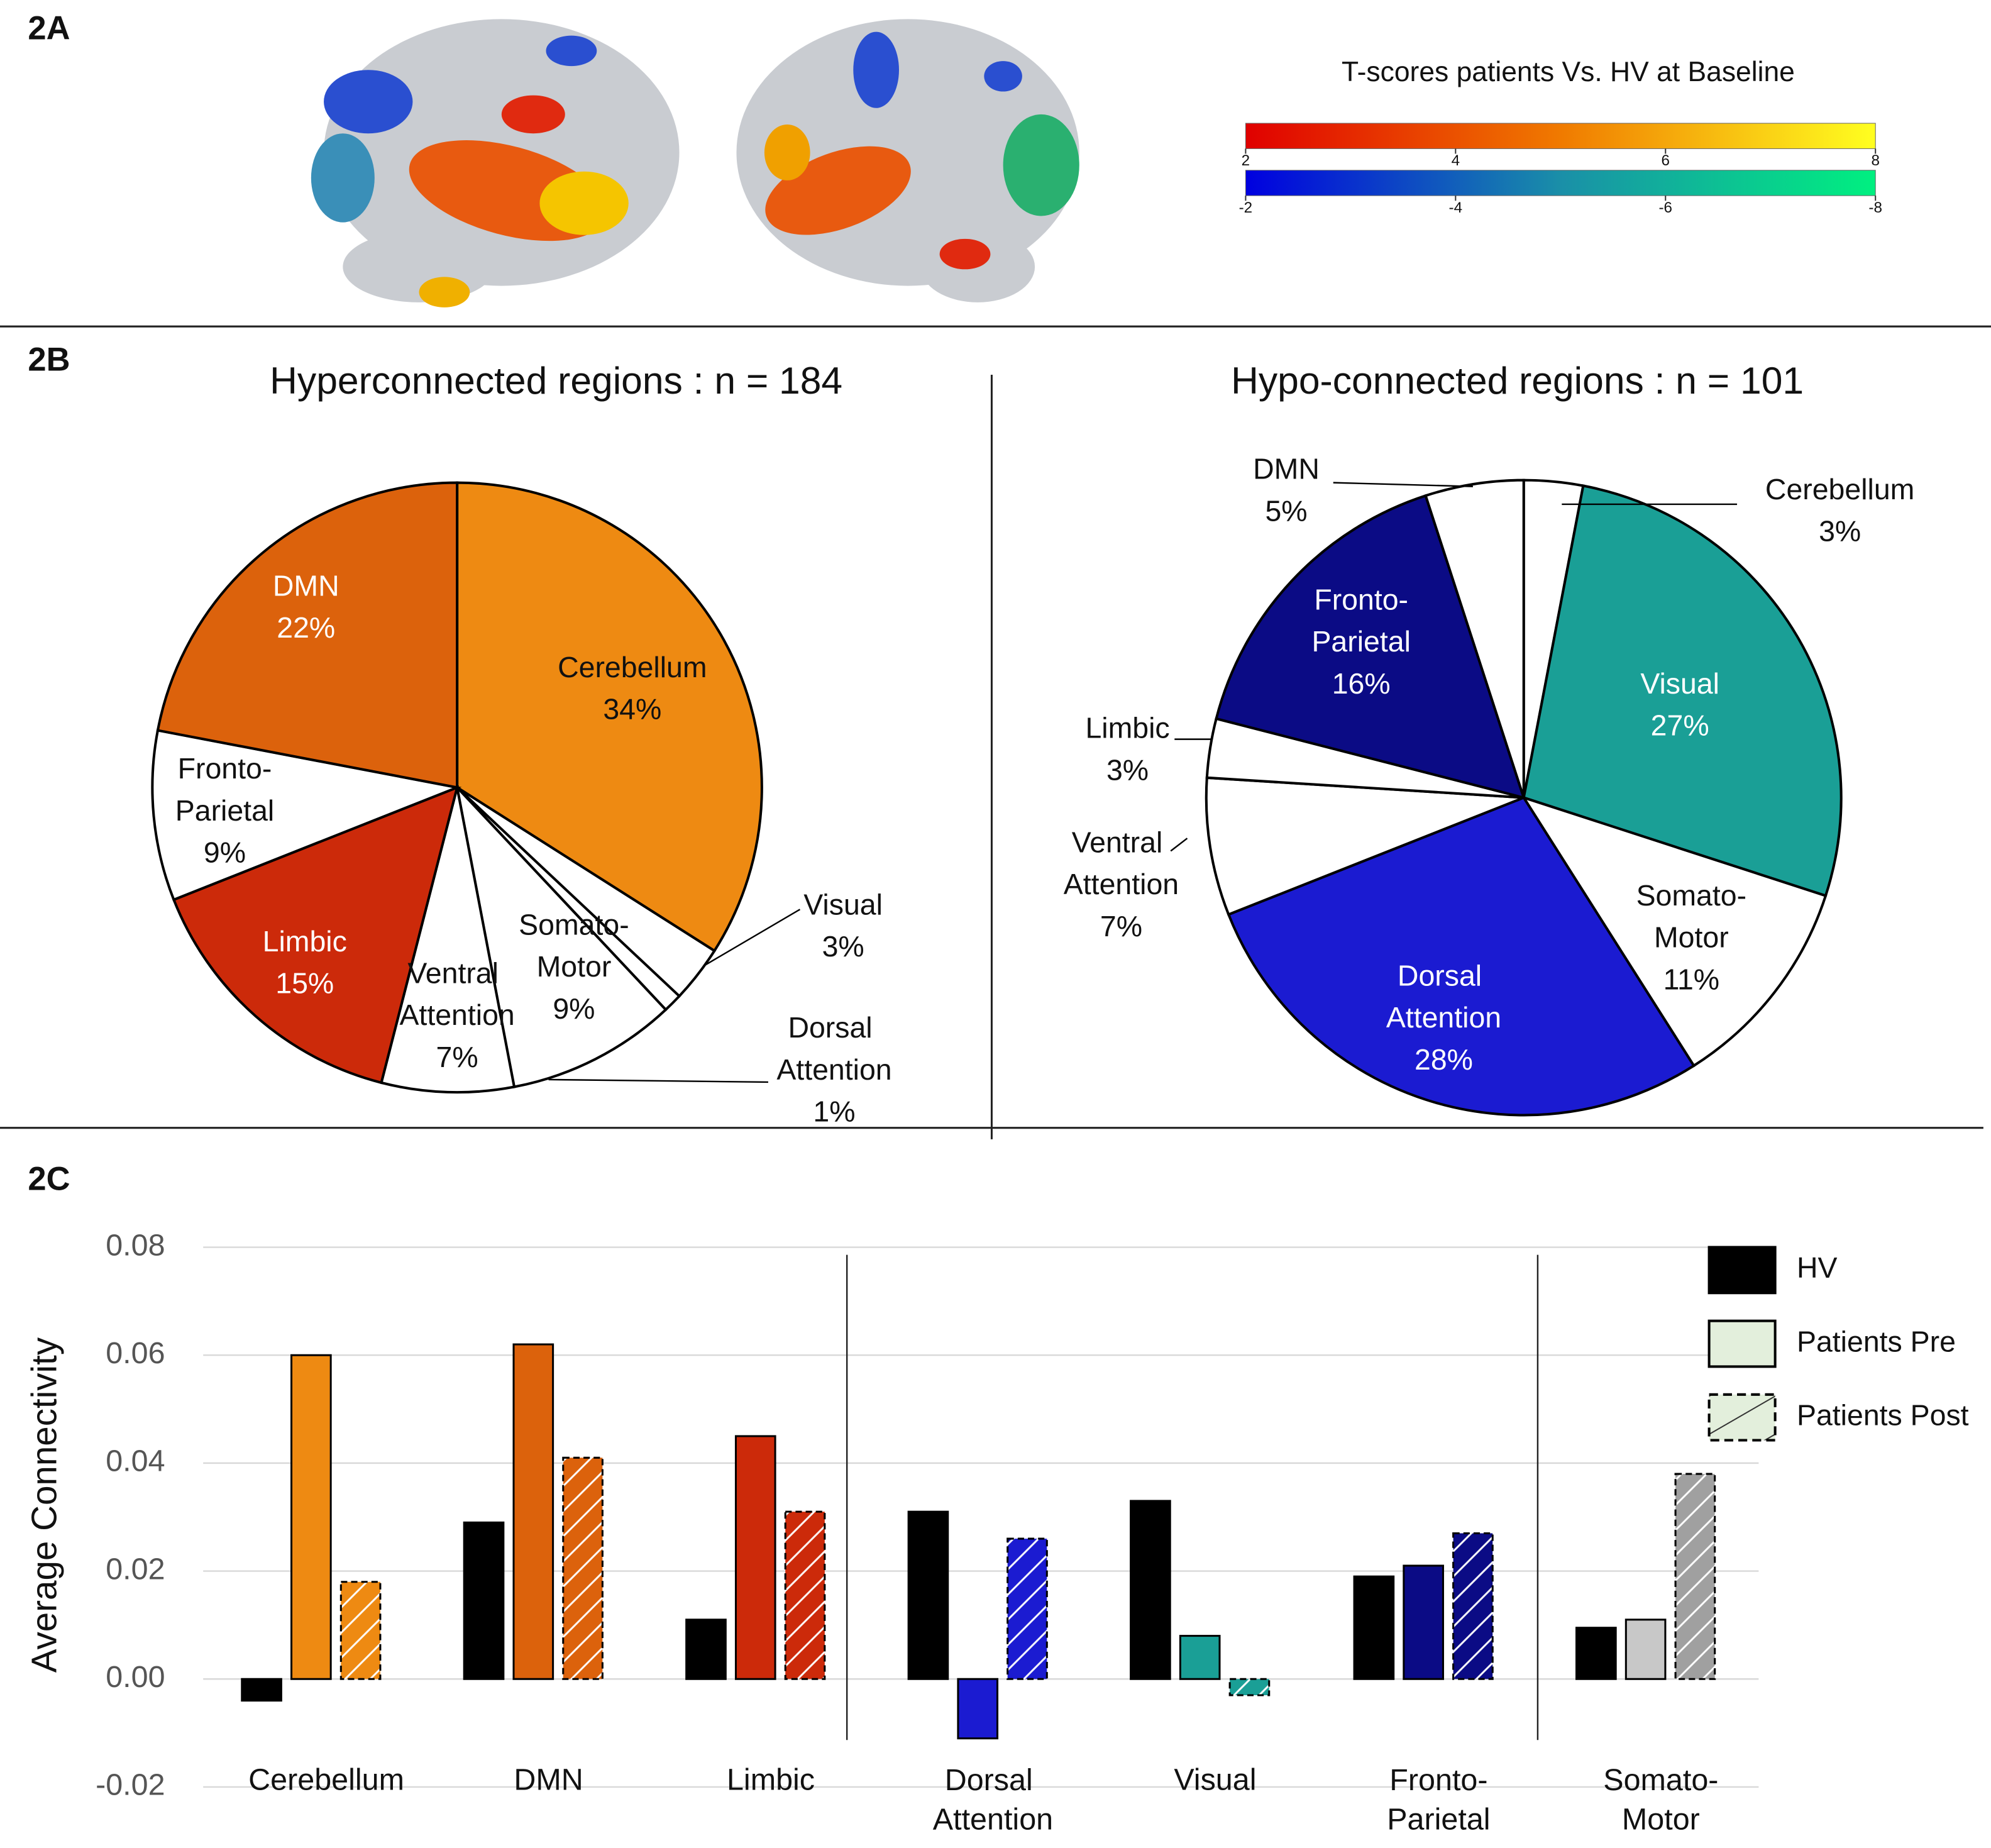  I want to click on slice-value-label: 28%, so click(1444, 1059).